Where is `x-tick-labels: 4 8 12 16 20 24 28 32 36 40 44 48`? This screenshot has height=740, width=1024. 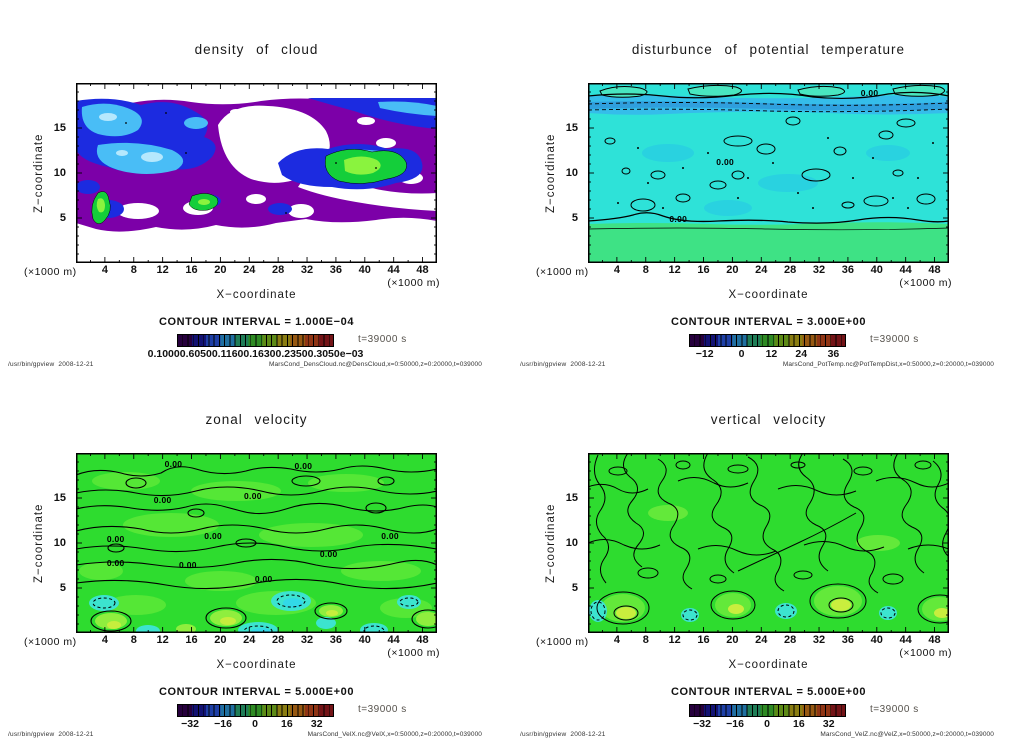
x-tick-labels: 4 8 12 16 20 24 28 32 36 40 44 48 is located at coordinates (256, 640).